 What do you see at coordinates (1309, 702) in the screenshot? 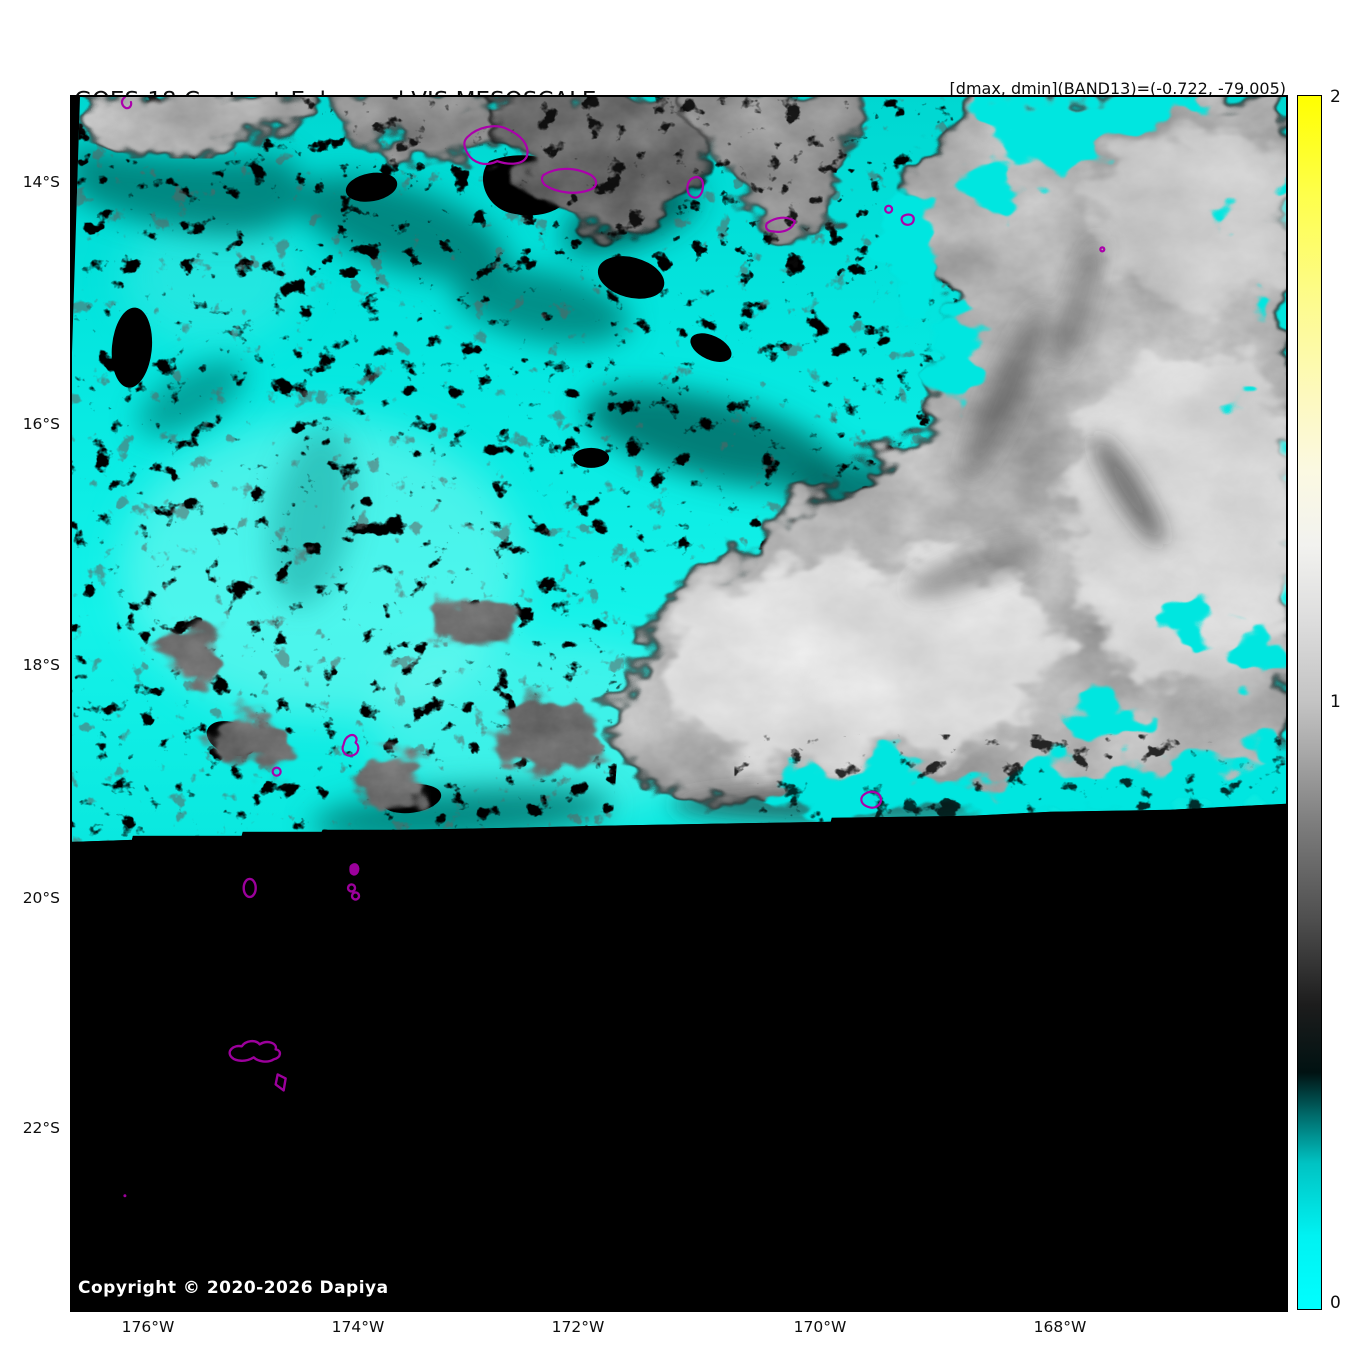
I see `colorbar` at bounding box center [1309, 702].